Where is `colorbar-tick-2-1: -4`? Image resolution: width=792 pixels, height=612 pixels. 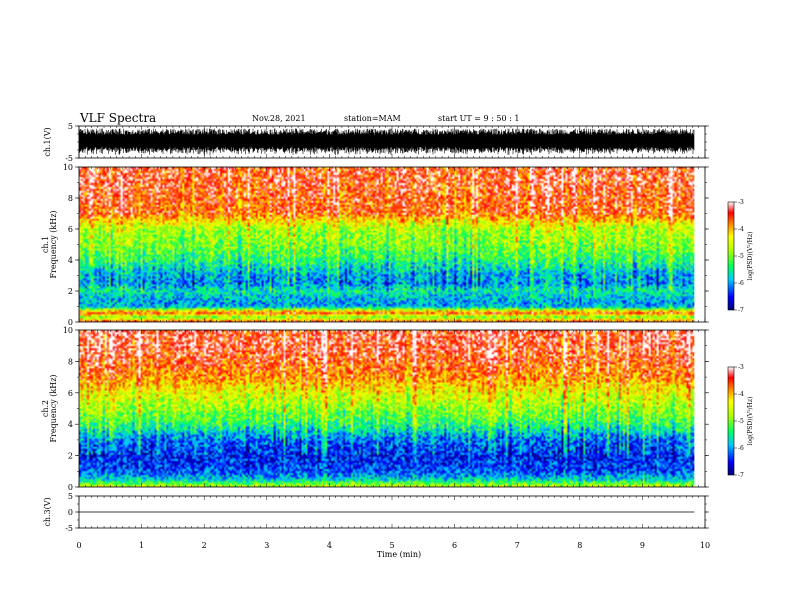
colorbar-tick-2-1: -4 is located at coordinates (741, 394).